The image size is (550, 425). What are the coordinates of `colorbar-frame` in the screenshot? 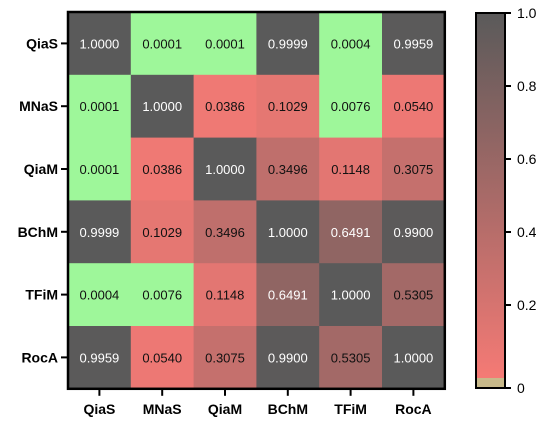 It's located at (490, 200).